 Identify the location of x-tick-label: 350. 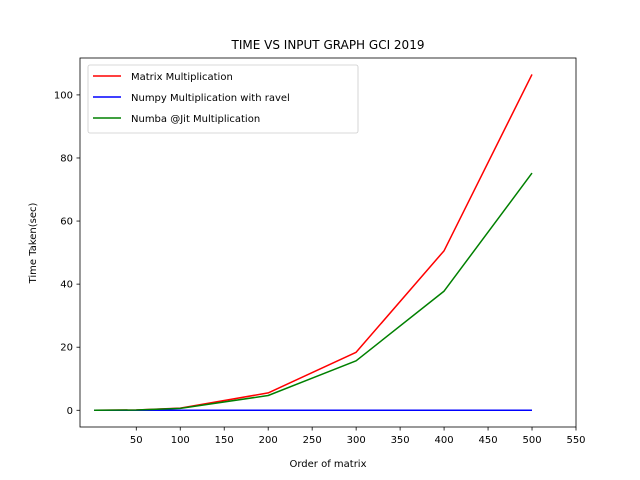
(400, 440).